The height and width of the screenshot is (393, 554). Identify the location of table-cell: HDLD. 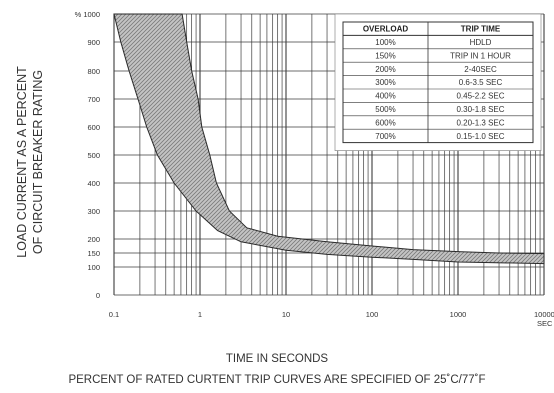
(481, 42).